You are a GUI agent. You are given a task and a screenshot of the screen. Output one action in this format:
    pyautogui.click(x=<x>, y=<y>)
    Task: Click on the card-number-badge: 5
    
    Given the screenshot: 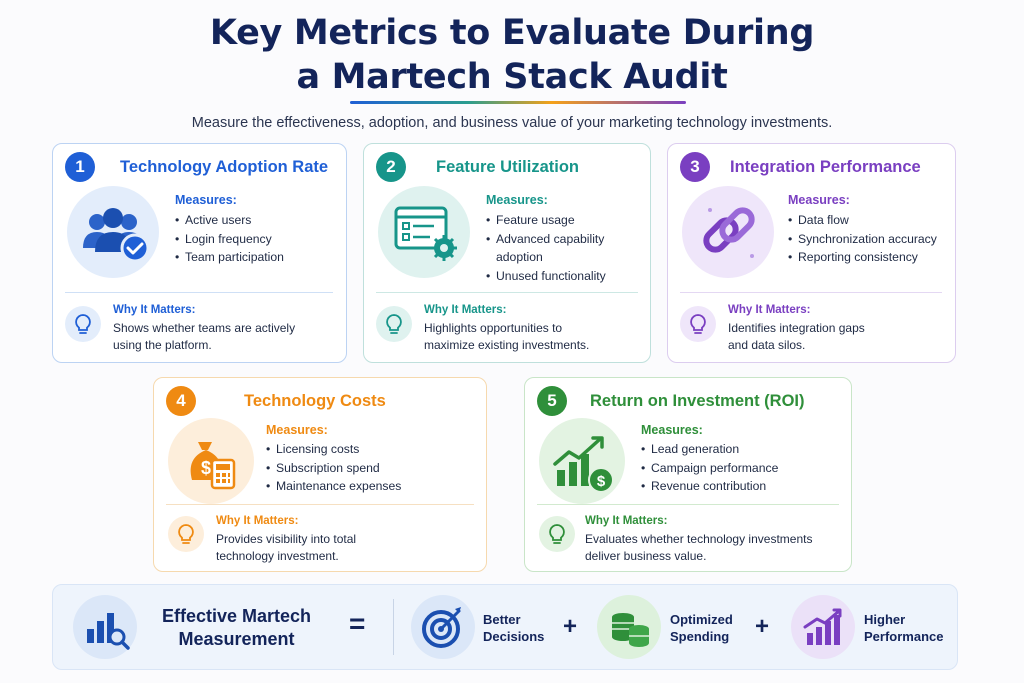 What is the action you would take?
    pyautogui.click(x=552, y=401)
    